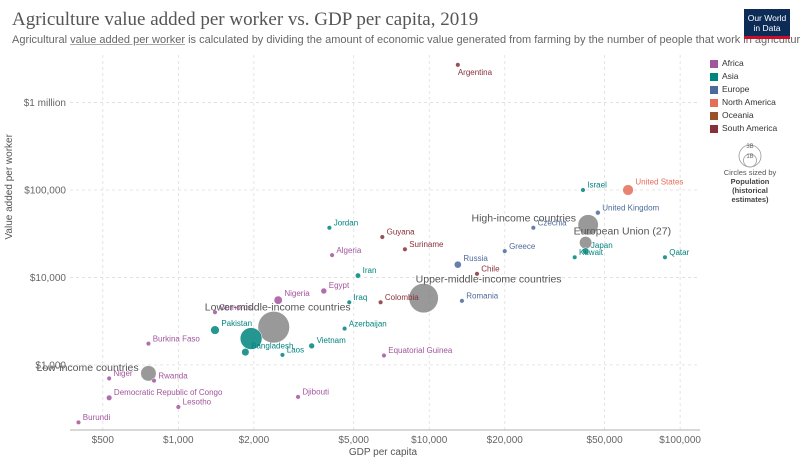 Image resolution: width=800 pixels, height=466 pixels. I want to click on legend-label: Europe, so click(736, 89).